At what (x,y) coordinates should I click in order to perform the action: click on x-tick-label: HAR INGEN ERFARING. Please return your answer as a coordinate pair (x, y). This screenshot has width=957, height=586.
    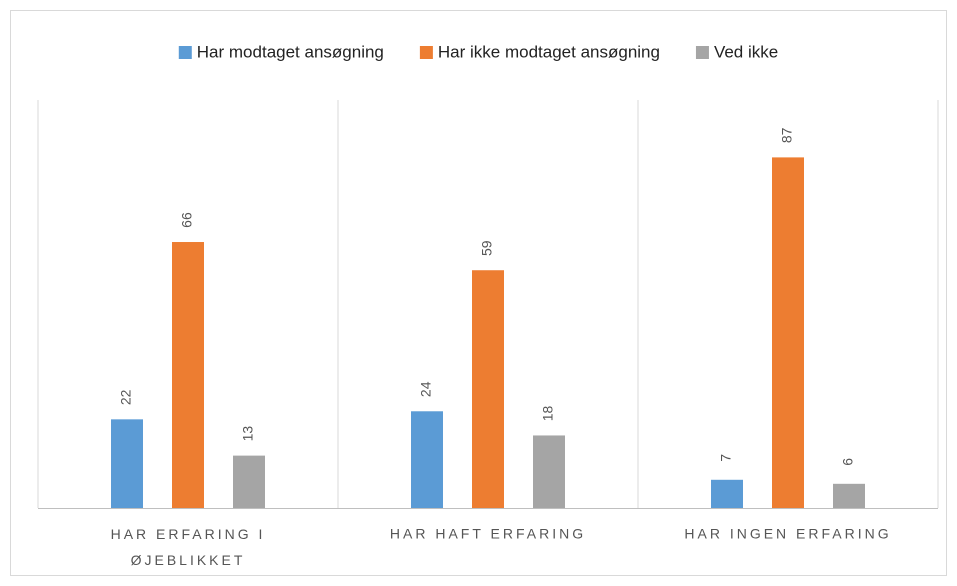
    Looking at the image, I should click on (787, 534).